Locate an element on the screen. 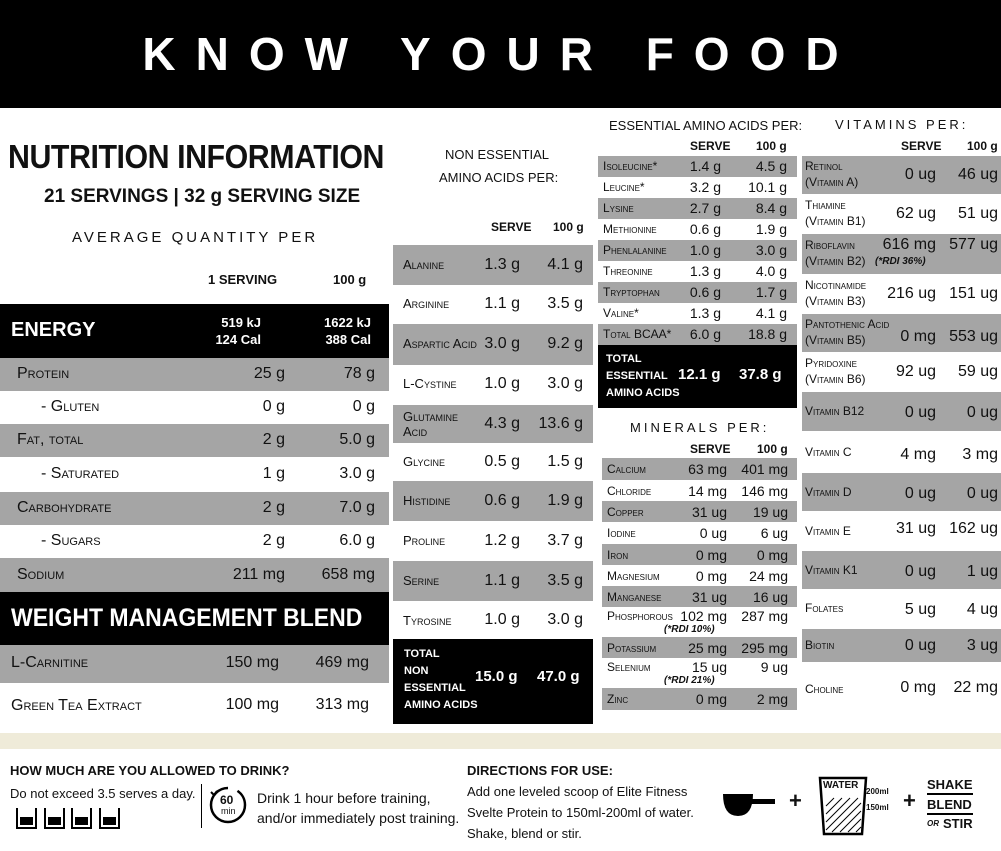 Image resolution: width=1001 pixels, height=851 pixels. row-label: Histidine is located at coordinates (427, 500).